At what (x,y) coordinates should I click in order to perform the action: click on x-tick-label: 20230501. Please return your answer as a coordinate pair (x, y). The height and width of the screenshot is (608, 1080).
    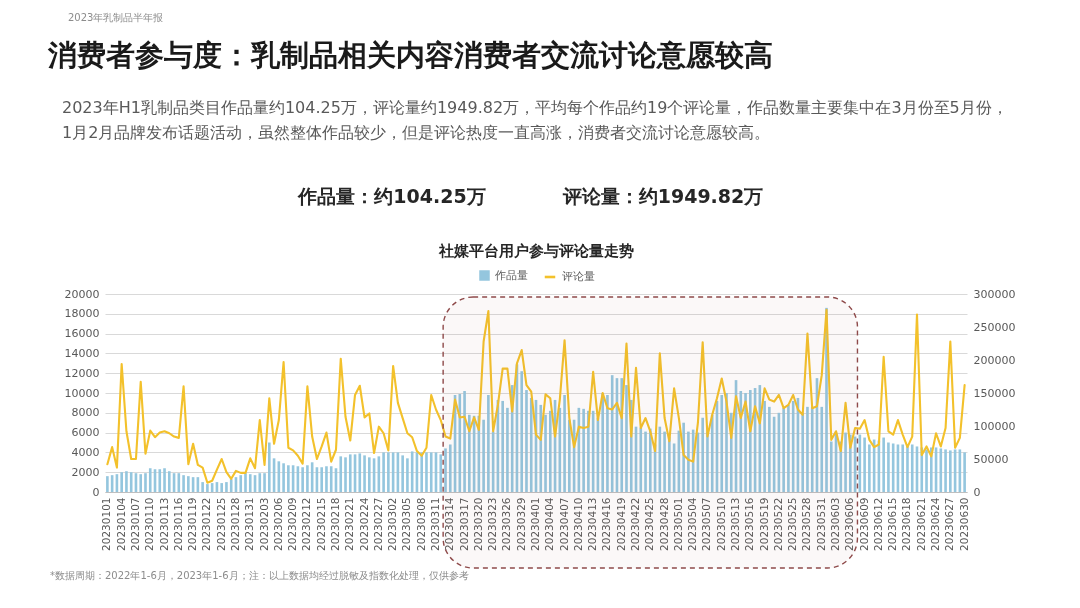
    Looking at the image, I should click on (677, 524).